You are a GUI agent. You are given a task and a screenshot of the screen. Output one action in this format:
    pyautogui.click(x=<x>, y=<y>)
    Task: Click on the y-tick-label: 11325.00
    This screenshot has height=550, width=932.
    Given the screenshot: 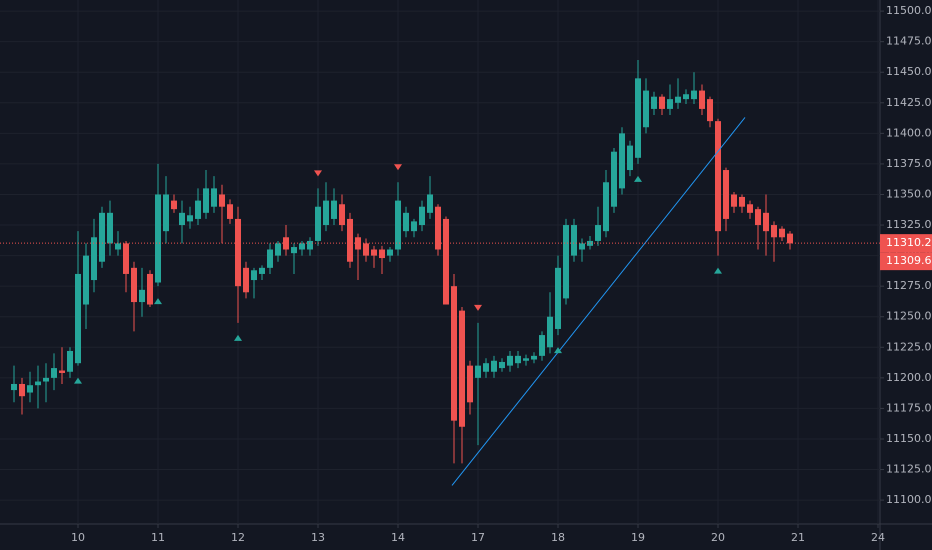 What is the action you would take?
    pyautogui.click(x=909, y=224)
    